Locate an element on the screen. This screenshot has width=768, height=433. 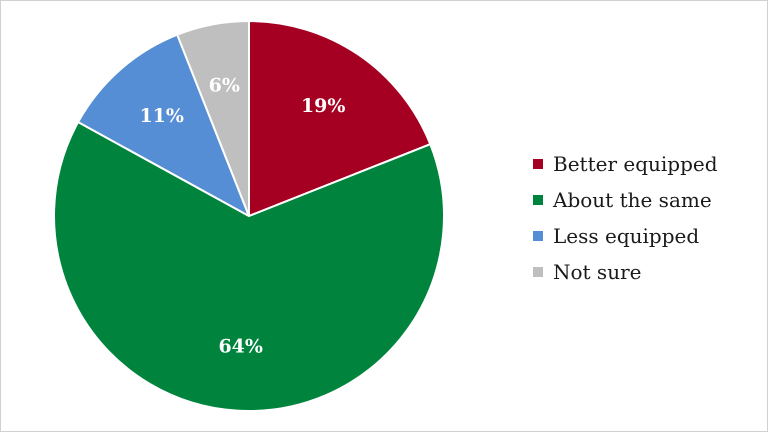
legend-label-less-equipped: Less equipped is located at coordinates (626, 236).